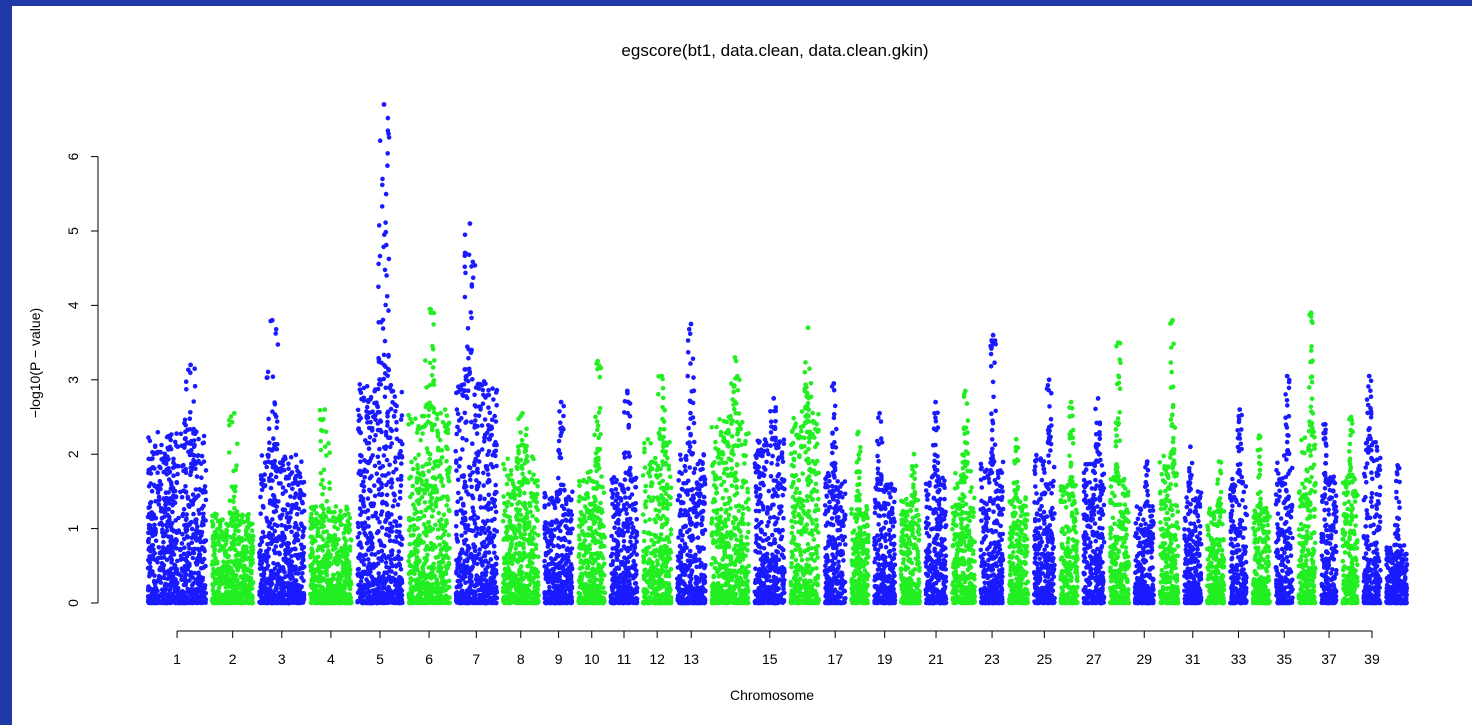  Describe the element at coordinates (331, 506) in the screenshot. I see `chromosome-4-points` at that location.